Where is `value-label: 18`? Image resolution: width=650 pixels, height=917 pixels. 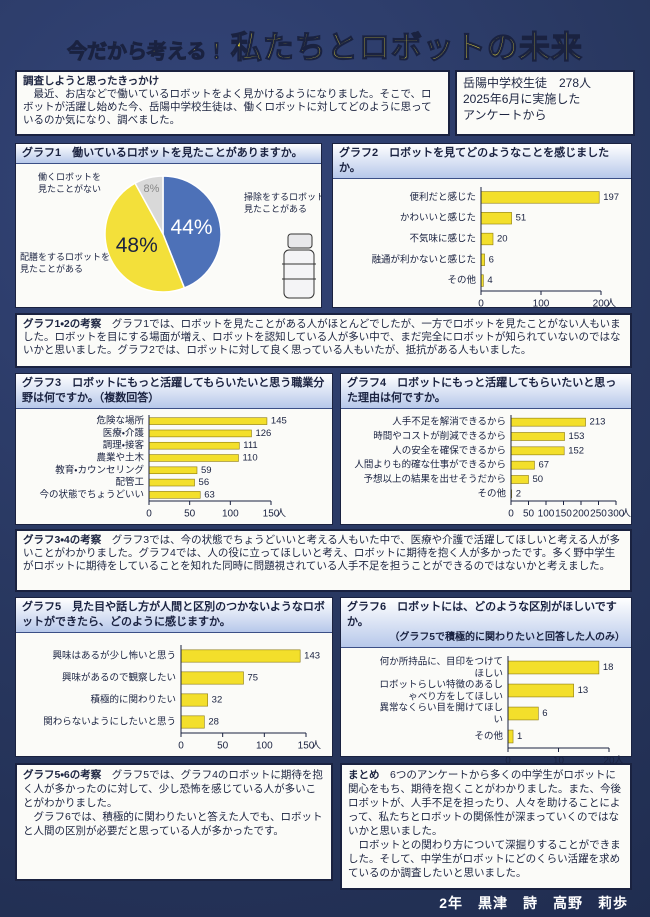
value-label: 18 is located at coordinates (608, 667).